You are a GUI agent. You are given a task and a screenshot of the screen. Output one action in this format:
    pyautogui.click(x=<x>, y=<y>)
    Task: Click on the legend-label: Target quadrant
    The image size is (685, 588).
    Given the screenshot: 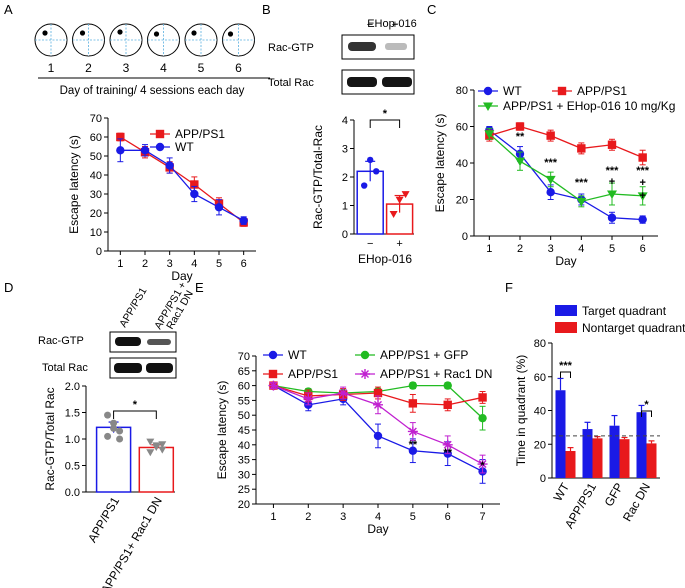 What is the action you would take?
    pyautogui.click(x=624, y=311)
    